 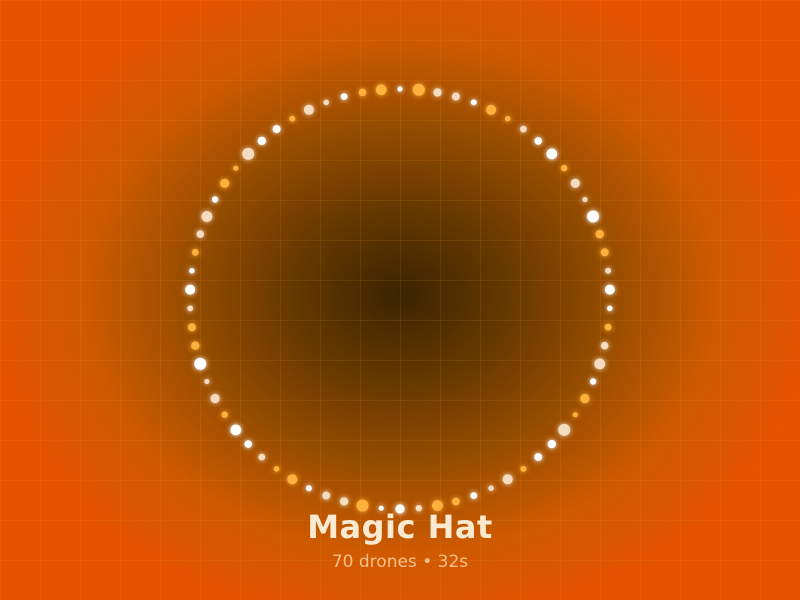 I want to click on show-title: Magic Hat, so click(x=400, y=527).